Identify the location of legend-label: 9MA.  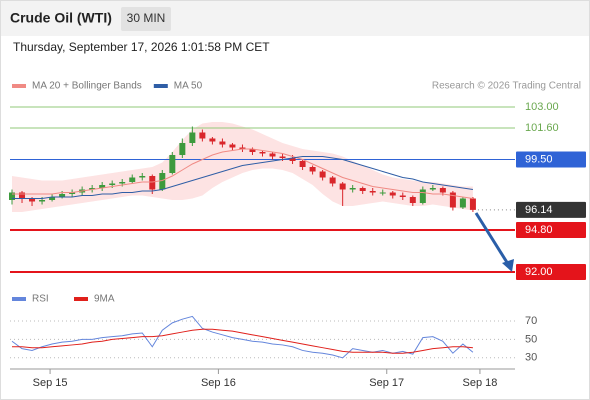
(104, 299).